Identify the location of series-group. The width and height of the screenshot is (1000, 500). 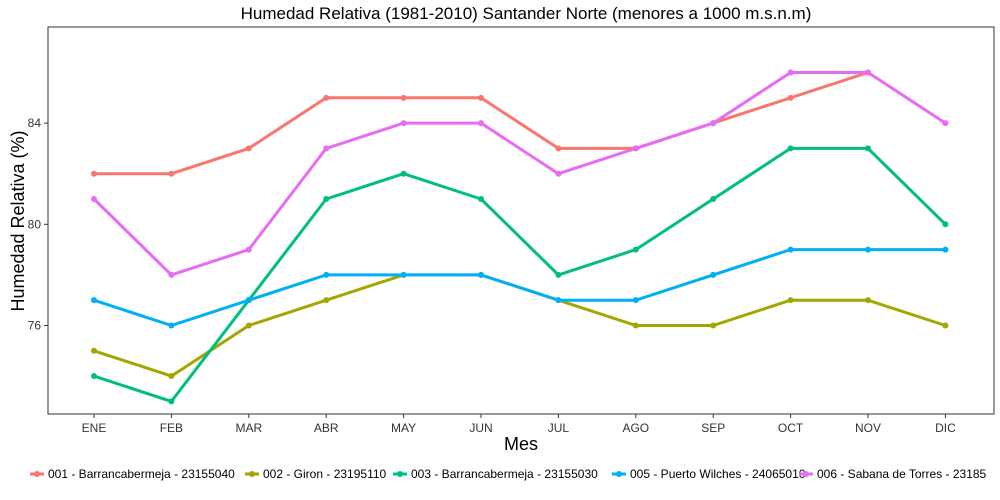
(520, 287).